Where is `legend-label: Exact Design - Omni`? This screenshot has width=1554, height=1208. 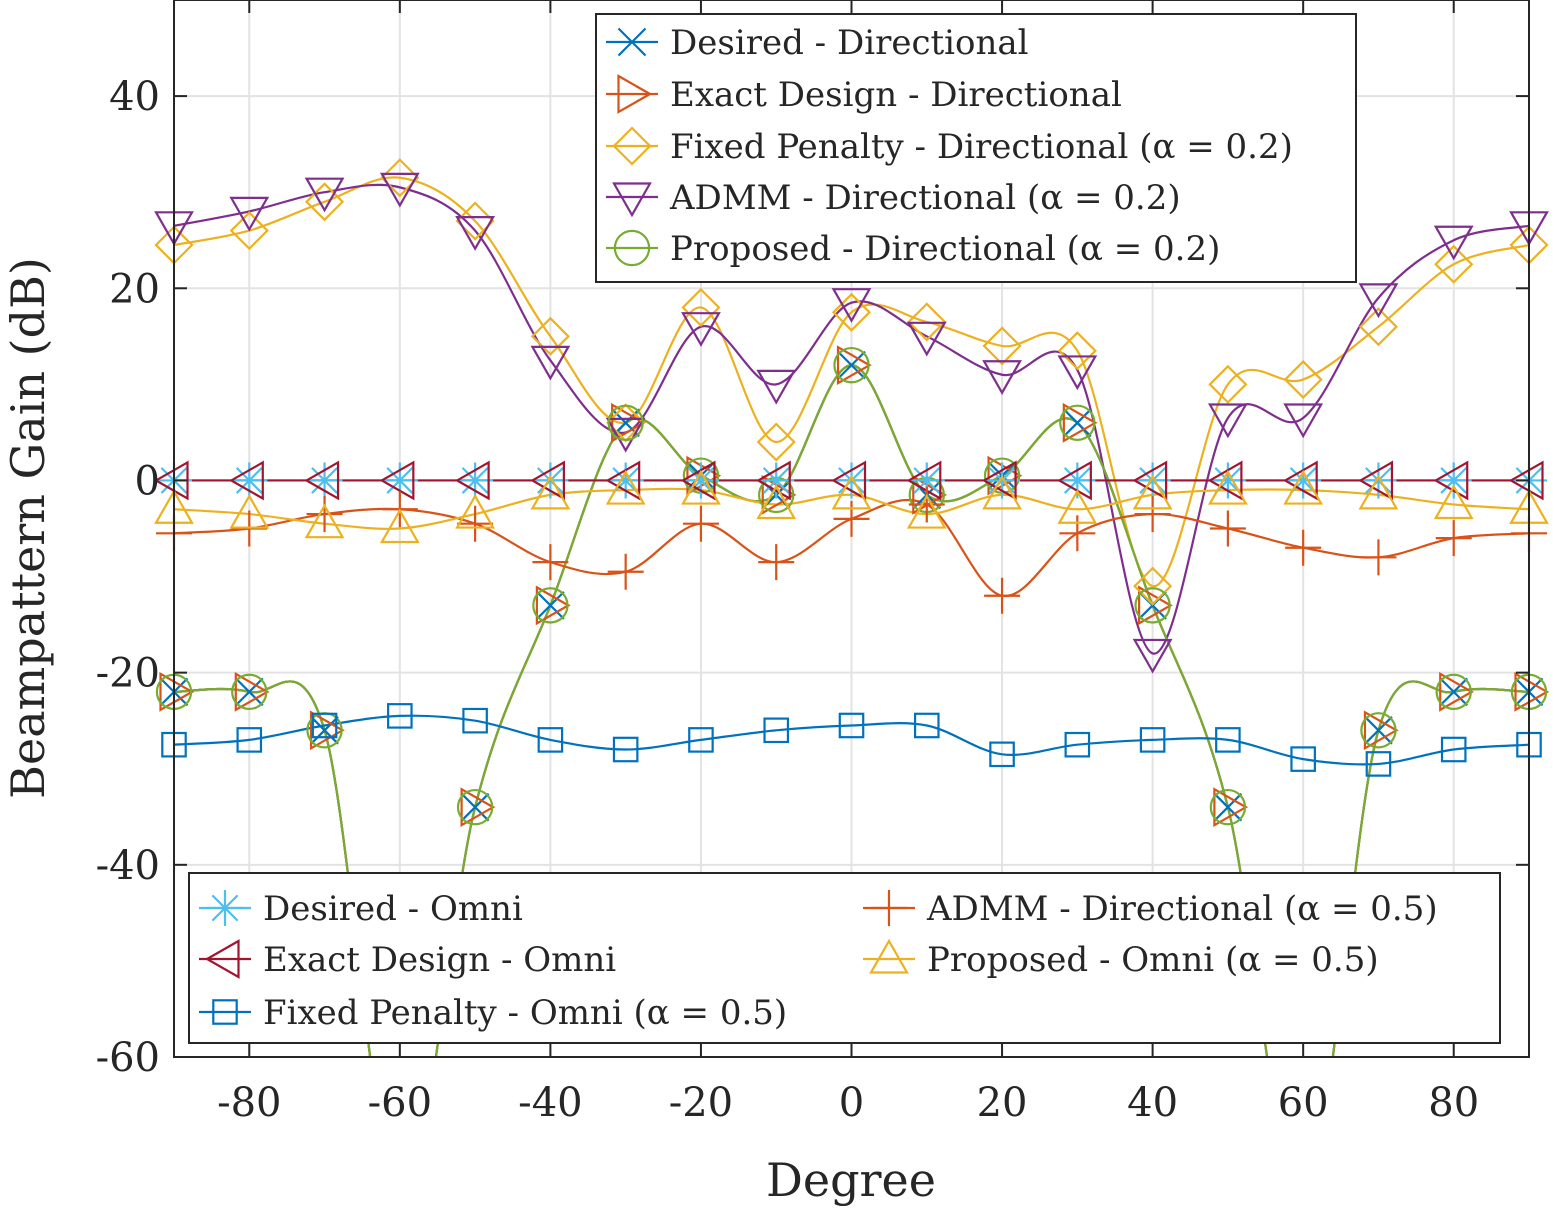
legend-label: Exact Design - Omni is located at coordinates (439, 960).